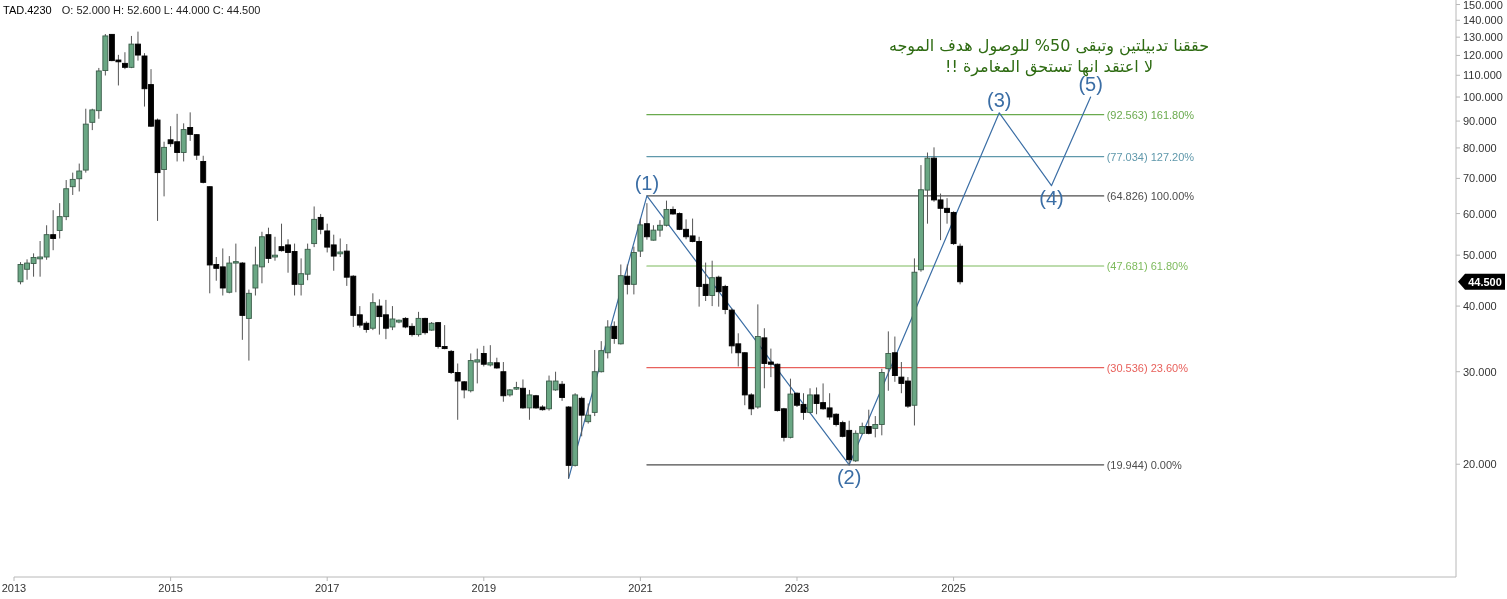  What do you see at coordinates (161, 10) in the screenshot?
I see `chart-subtitle: O: 52.000 H: 52.600 L: 44.000 C: 44.500` at bounding box center [161, 10].